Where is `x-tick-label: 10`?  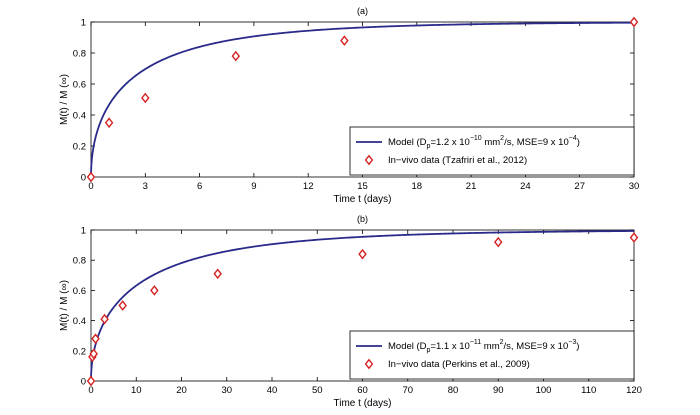
x-tick-label: 10 is located at coordinates (136, 390).